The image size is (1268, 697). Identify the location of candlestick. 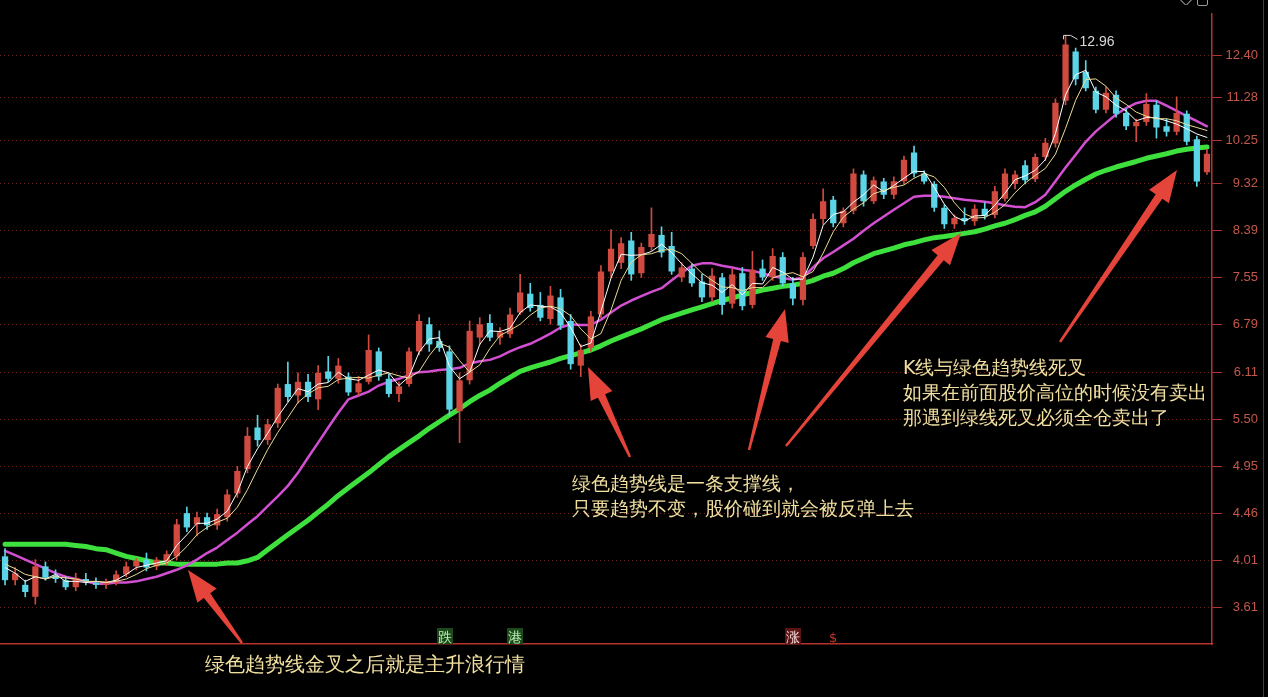
(1136, 130).